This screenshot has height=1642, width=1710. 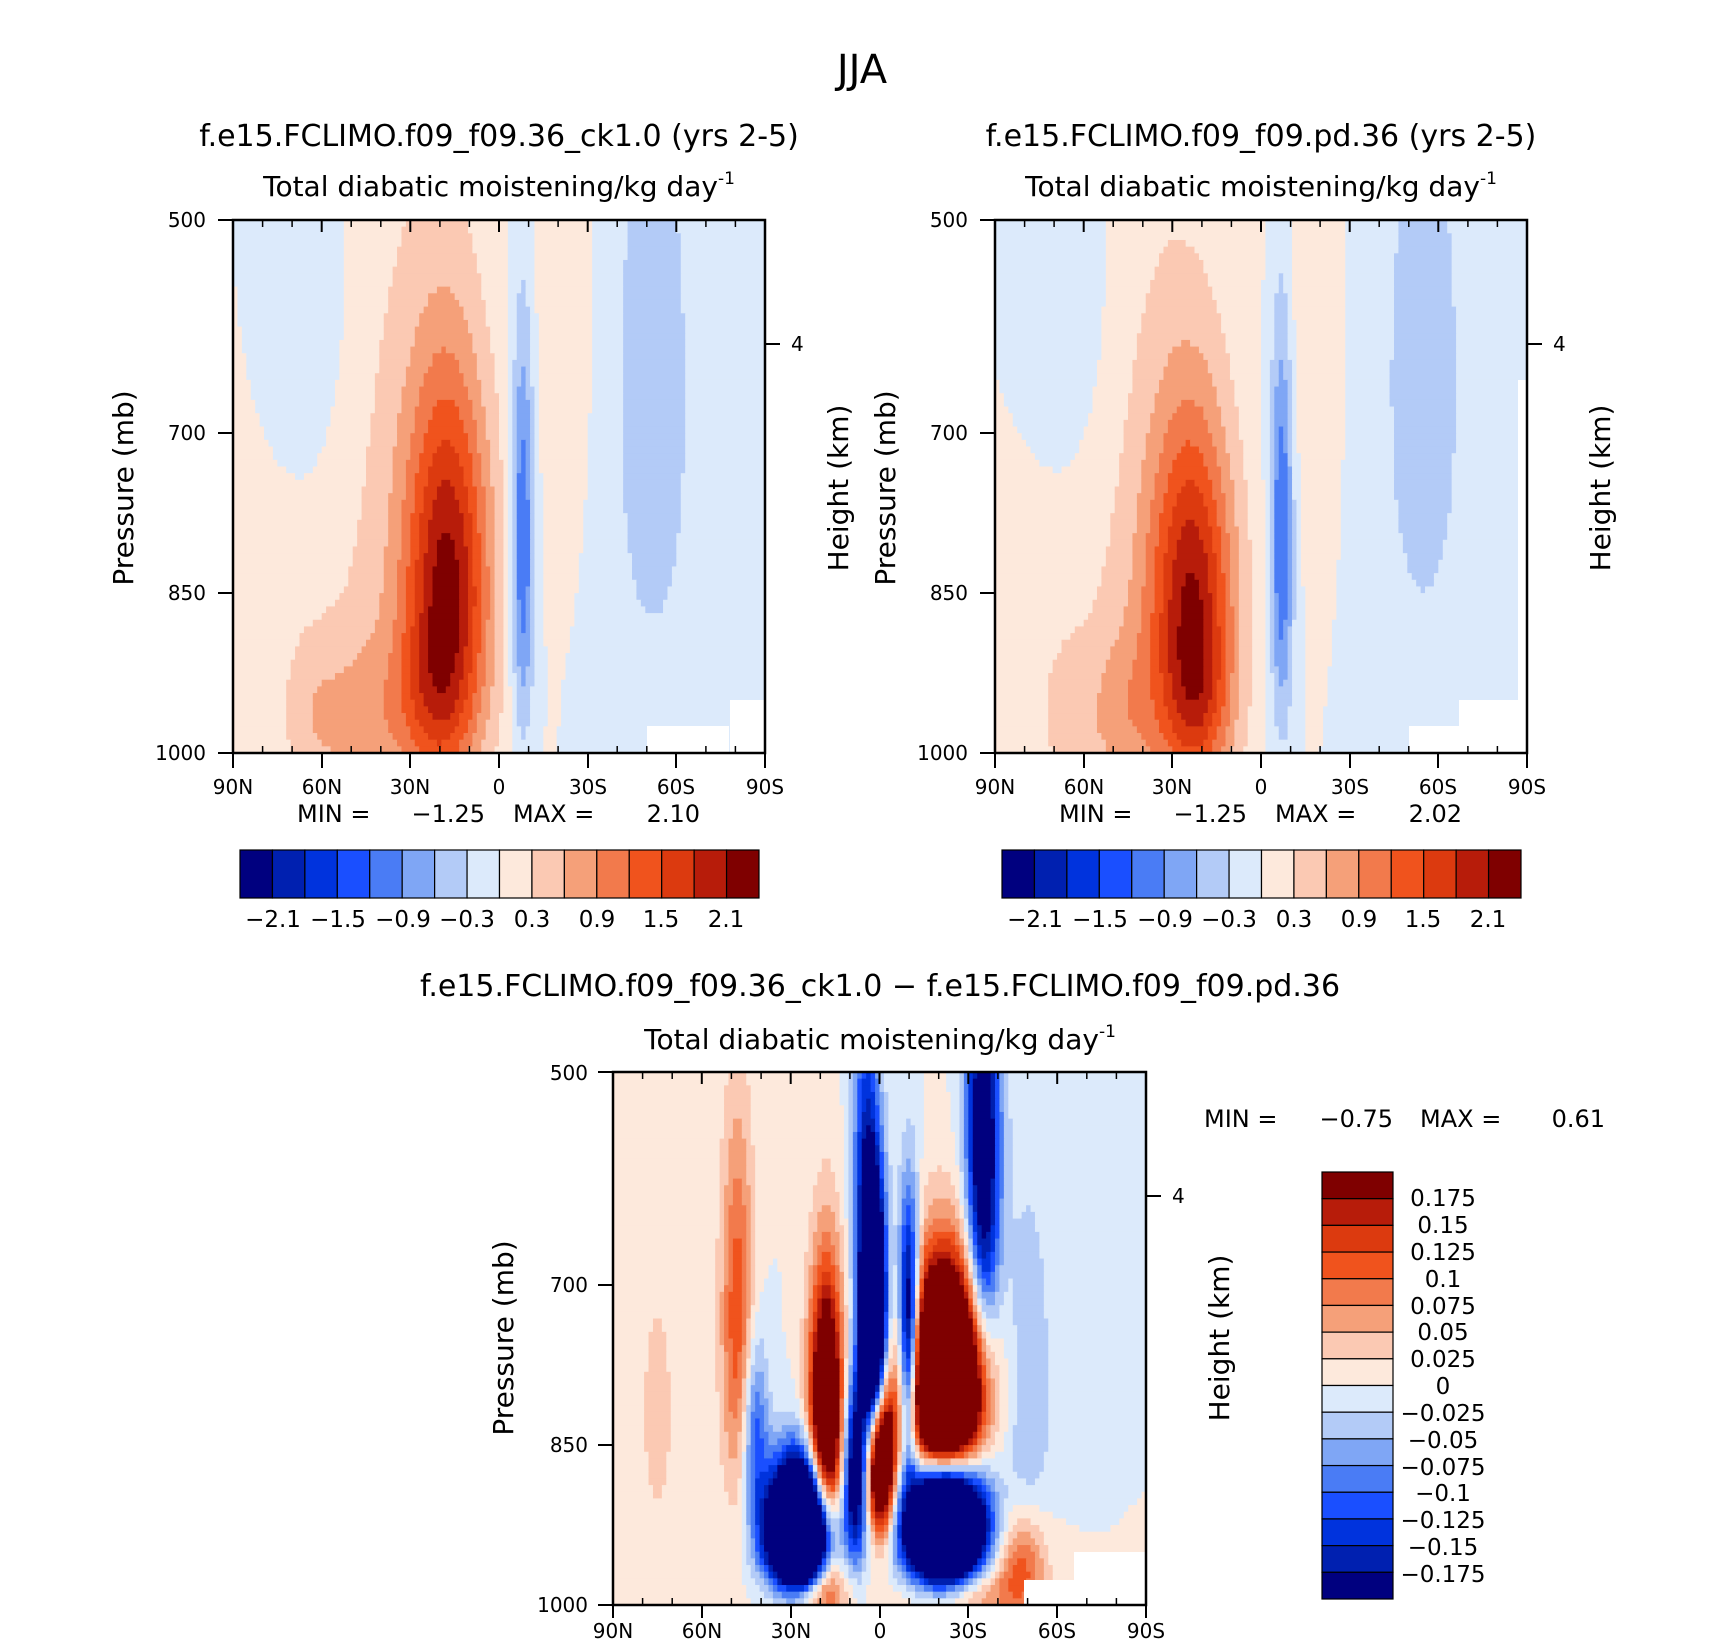 What do you see at coordinates (1261, 486) in the screenshot?
I see `heatmap-cells` at bounding box center [1261, 486].